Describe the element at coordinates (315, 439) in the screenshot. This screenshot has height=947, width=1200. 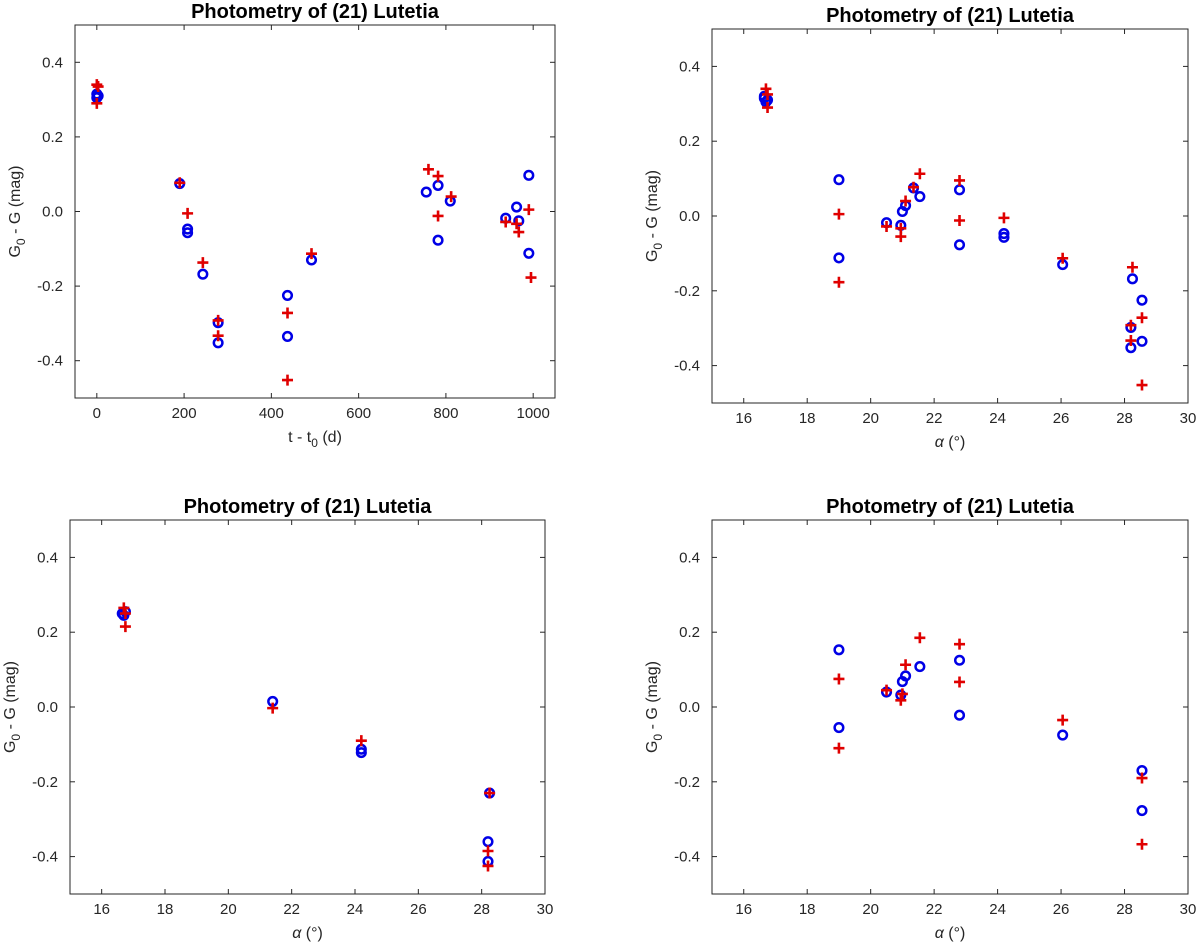
I see `x-axis-label: t - t0 (d)` at that location.